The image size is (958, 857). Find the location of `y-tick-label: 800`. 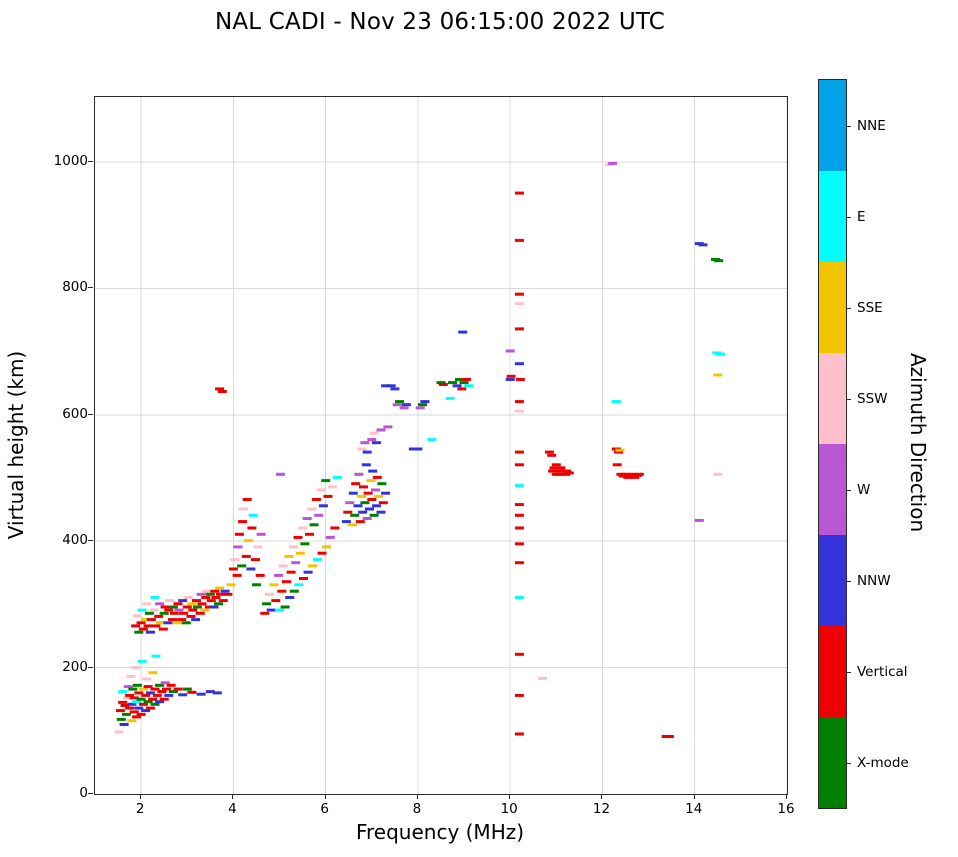

y-tick-label: 800 is located at coordinates (75, 287).